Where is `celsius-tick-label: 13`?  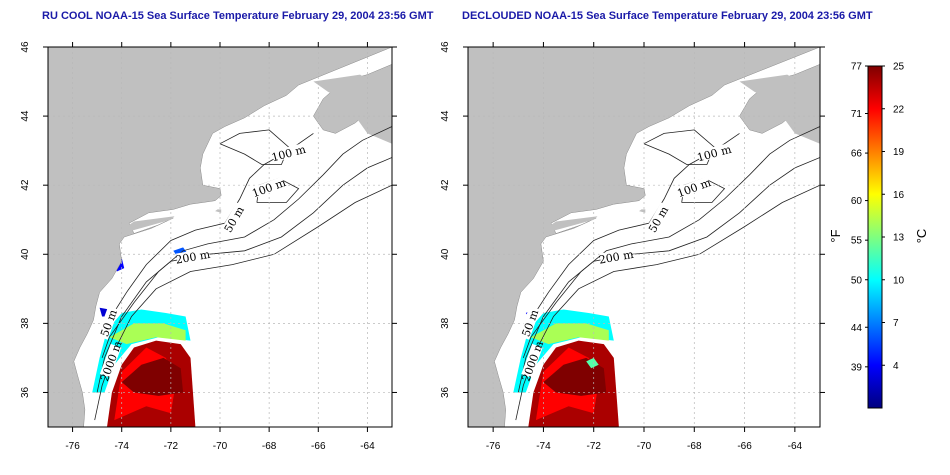
celsius-tick-label: 13 is located at coordinates (899, 238).